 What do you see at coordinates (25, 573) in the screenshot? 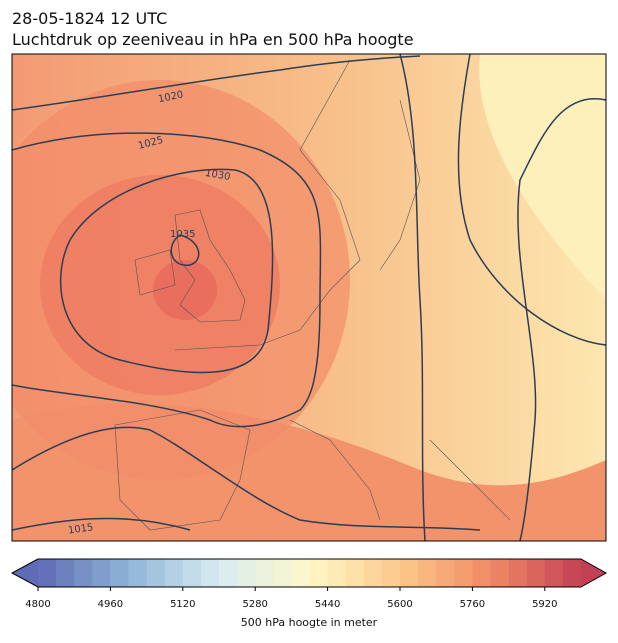
I see `colorbar-extend-low` at bounding box center [25, 573].